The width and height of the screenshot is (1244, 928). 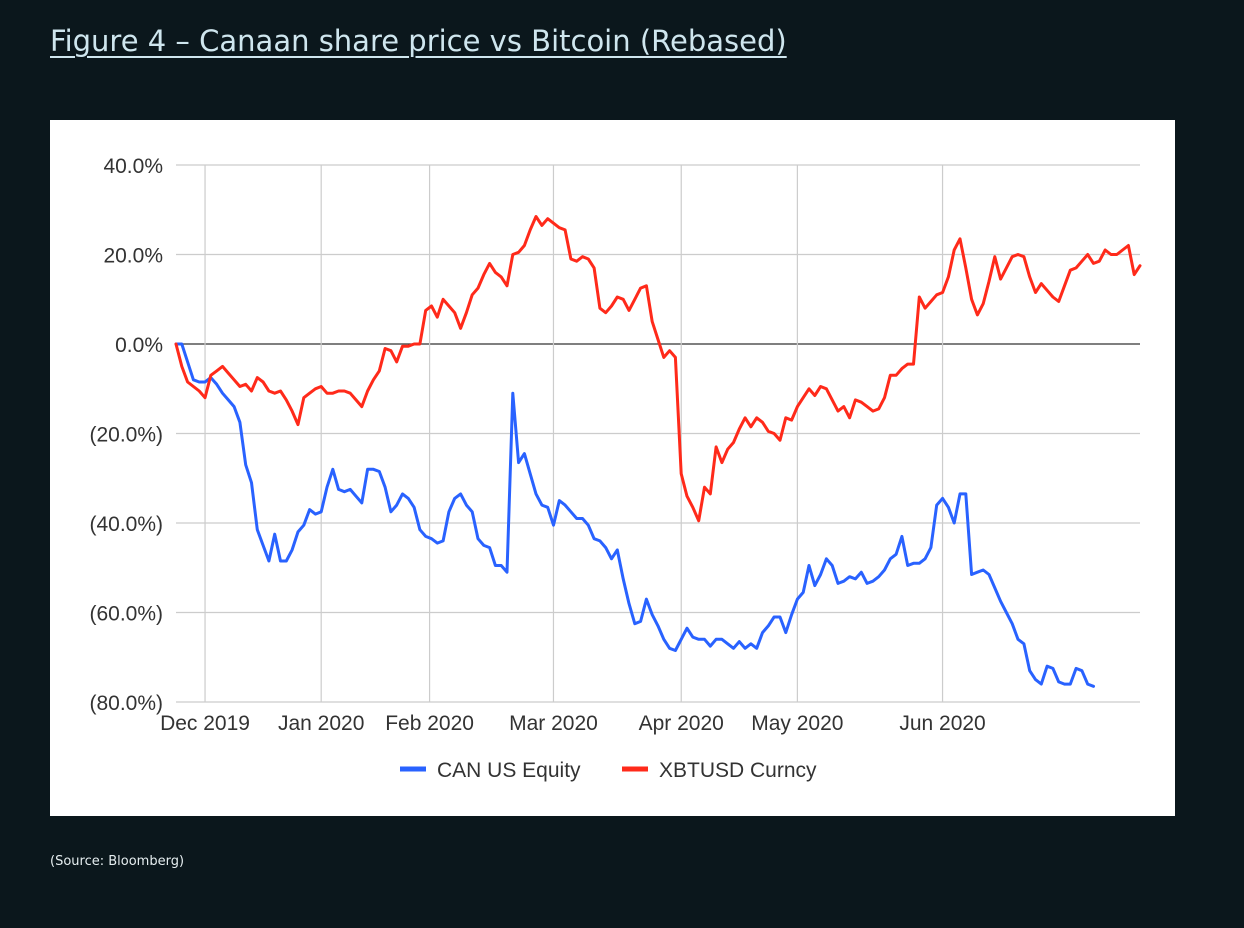 I want to click on x-tick-label: Jun 2020, so click(x=942, y=723).